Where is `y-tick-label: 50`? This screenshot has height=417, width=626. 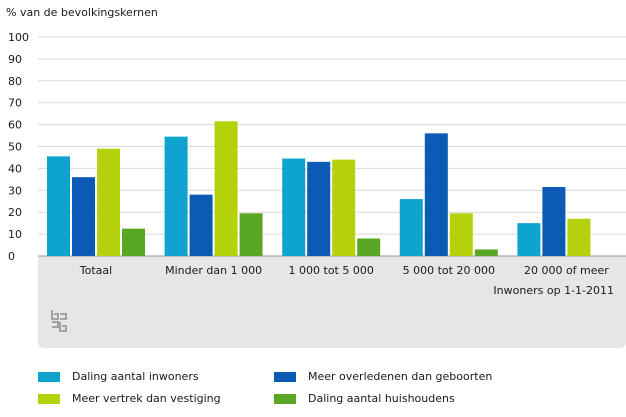
y-tick-label: 50 is located at coordinates (15, 147).